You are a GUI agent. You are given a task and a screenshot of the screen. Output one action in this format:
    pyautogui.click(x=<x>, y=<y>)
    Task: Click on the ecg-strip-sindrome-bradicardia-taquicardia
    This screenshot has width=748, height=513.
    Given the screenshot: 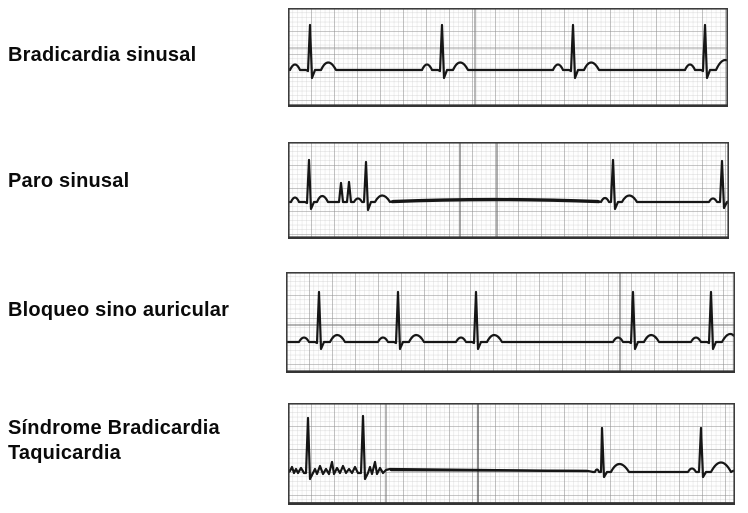 What is the action you would take?
    pyautogui.click(x=511, y=454)
    